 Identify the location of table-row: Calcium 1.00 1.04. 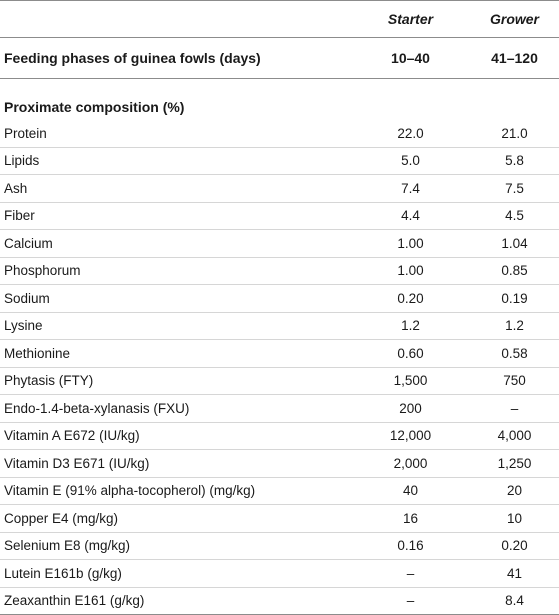
(279, 243).